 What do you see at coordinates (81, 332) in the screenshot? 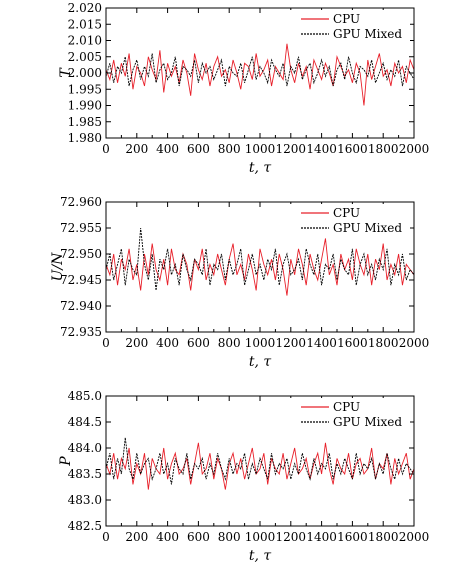
I see `y-tick-label: 72.935` at bounding box center [81, 332].